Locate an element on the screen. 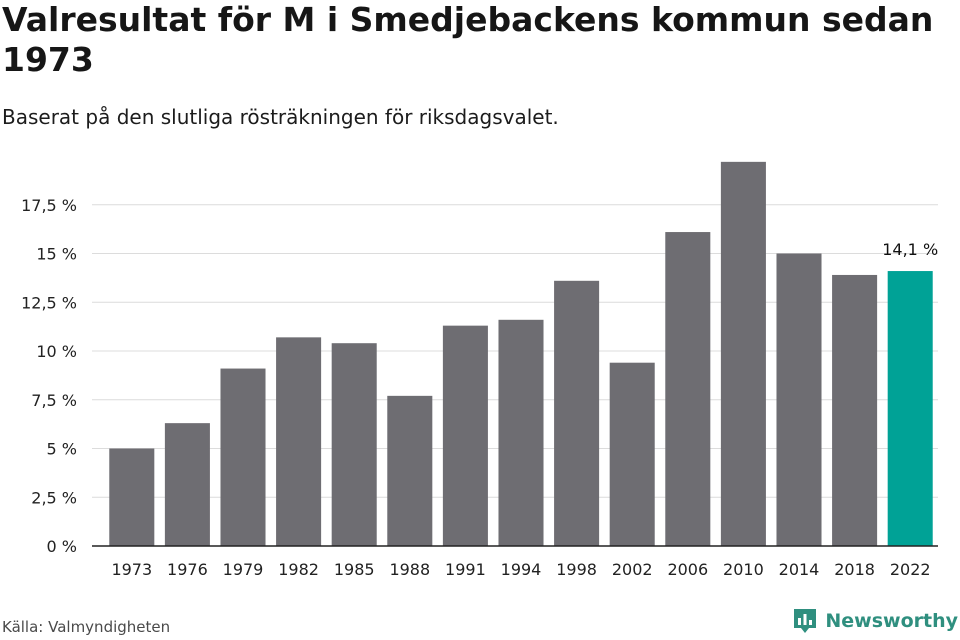 This screenshot has height=640, width=960. bar-2010 is located at coordinates (743, 353).